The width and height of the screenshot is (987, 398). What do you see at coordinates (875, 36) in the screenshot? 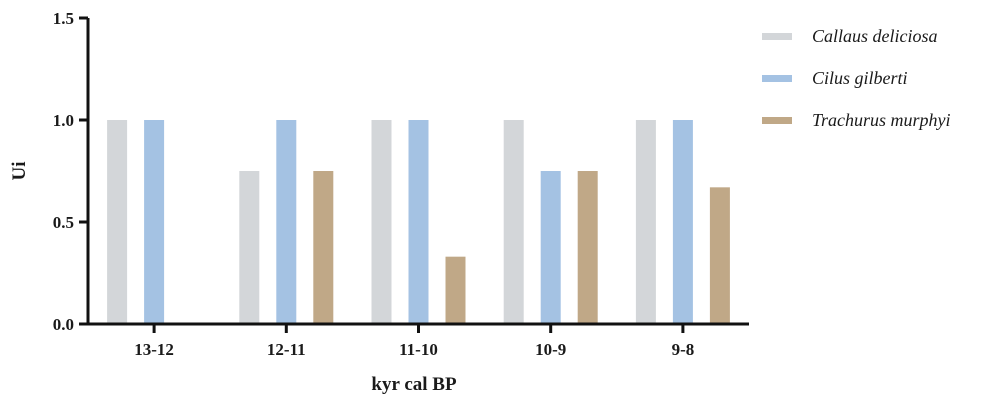
I see `legend-label: Callaus deliciosa` at bounding box center [875, 36].